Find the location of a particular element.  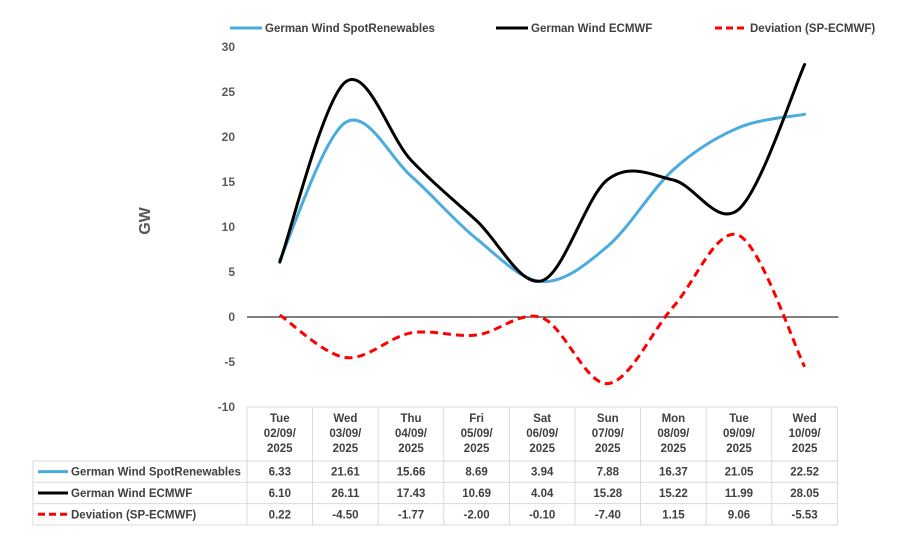

y-tick-label: 20 is located at coordinates (229, 137).